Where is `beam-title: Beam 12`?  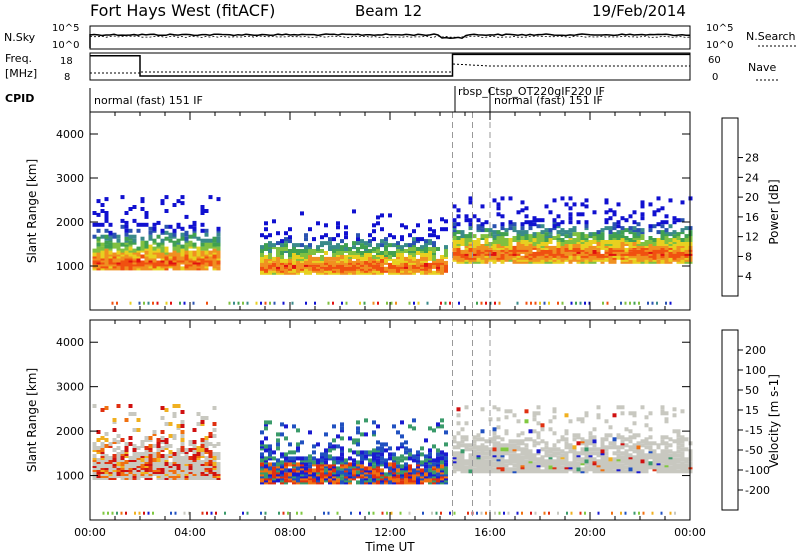 beam-title: Beam 12 is located at coordinates (388, 11).